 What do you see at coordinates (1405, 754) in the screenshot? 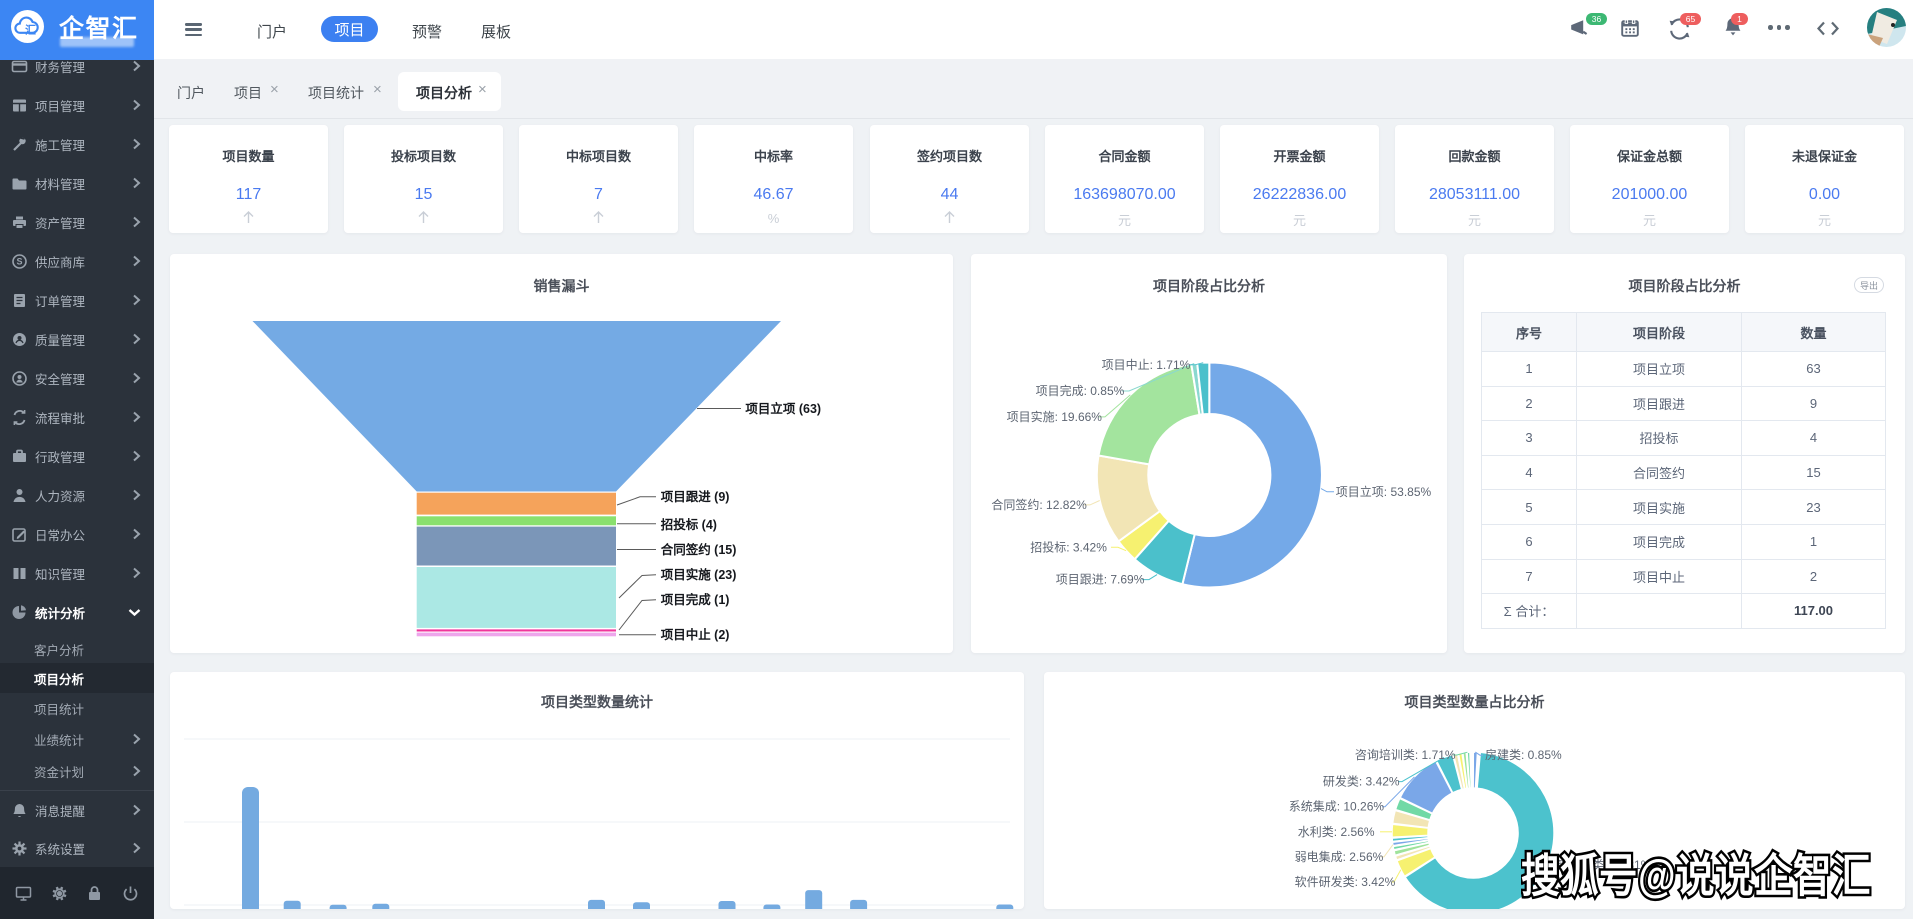
I see `svg-text: 咨询培训类: 1.71%` at bounding box center [1405, 754].